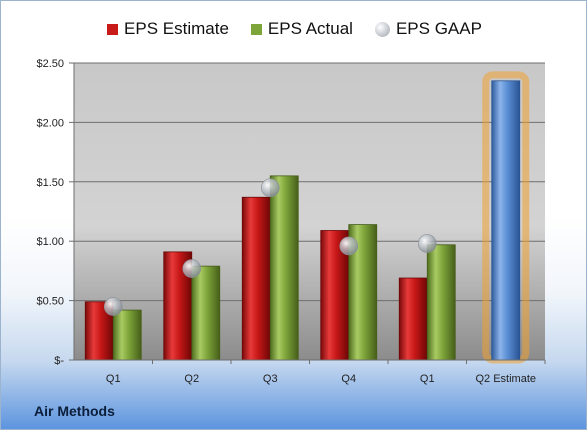 The width and height of the screenshot is (587, 431). What do you see at coordinates (191, 379) in the screenshot?
I see `x-tick-label: Q2` at bounding box center [191, 379].